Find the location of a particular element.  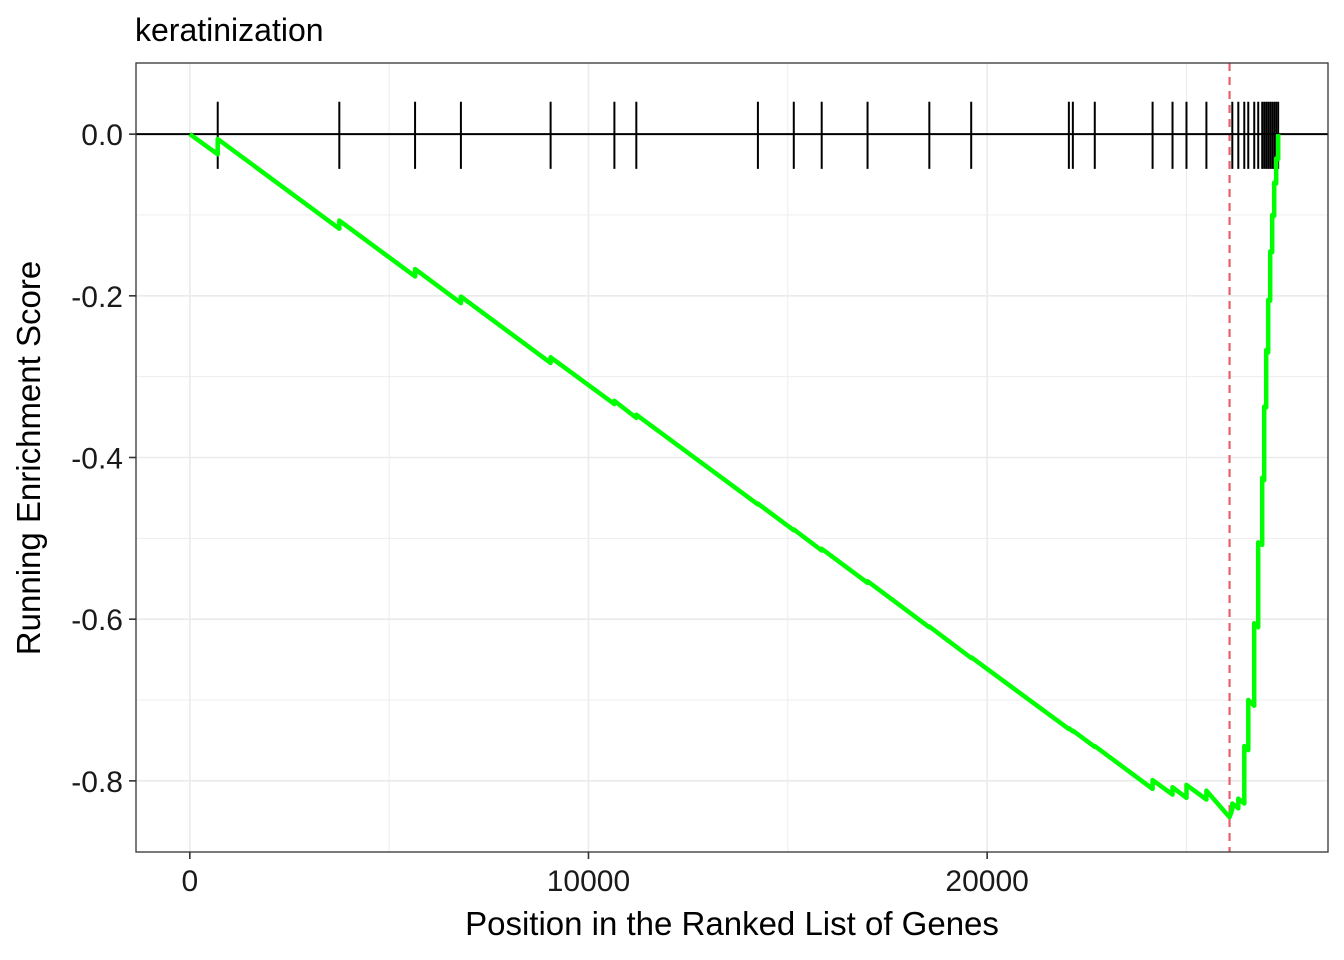

x-tick-label: 20000 is located at coordinates (986, 881).